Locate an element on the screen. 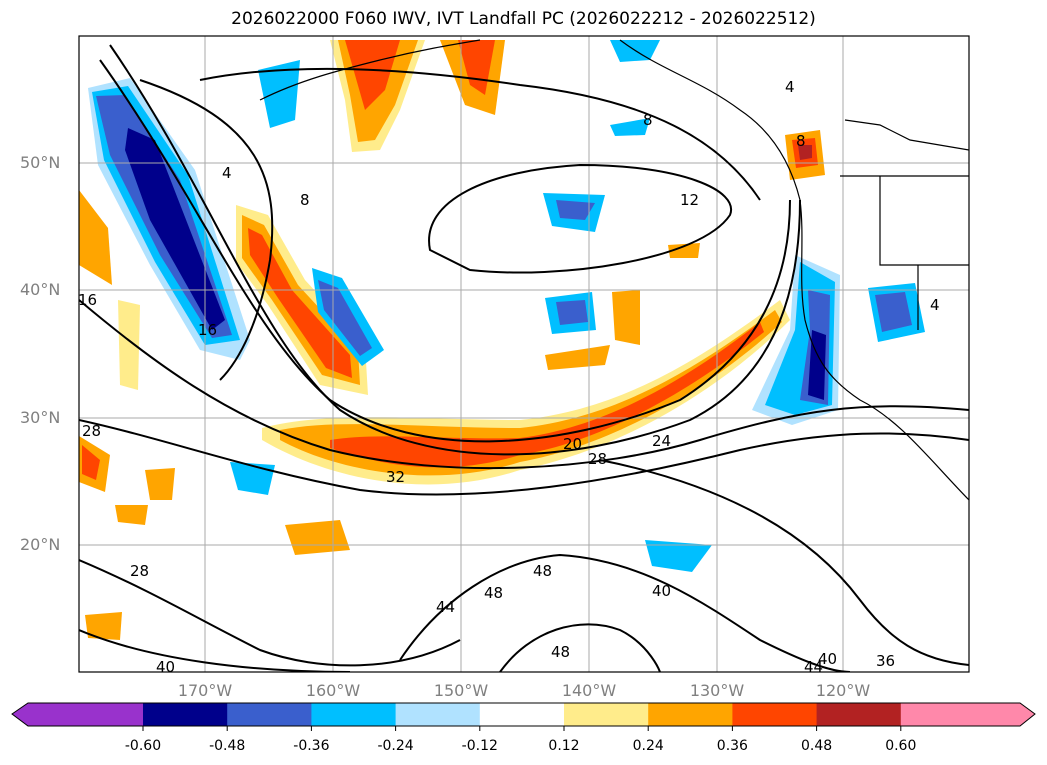  contour-label: 36 is located at coordinates (885, 661).